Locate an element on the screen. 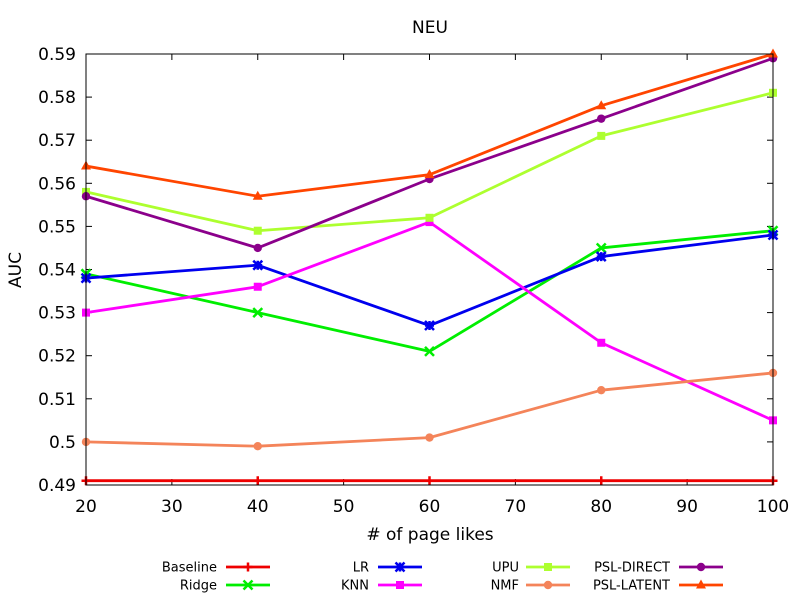 This screenshot has height=600, width=800. y-tick-label: 0.58 is located at coordinates (57, 98).